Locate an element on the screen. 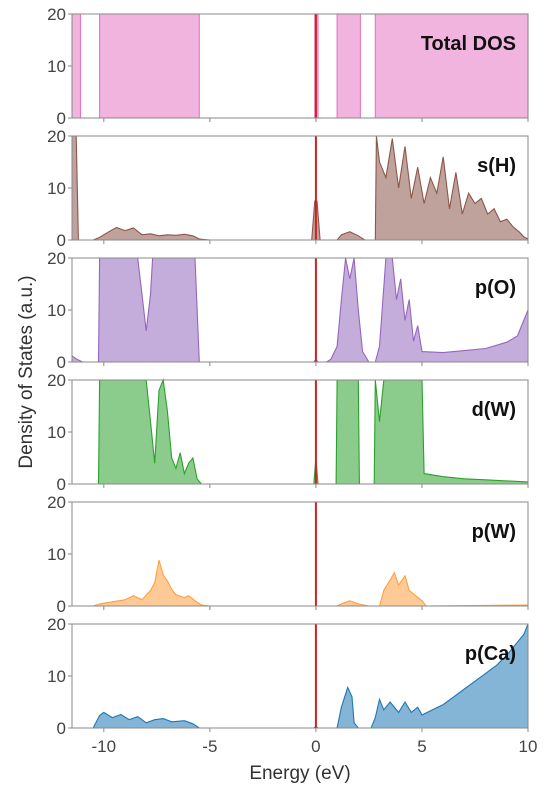 The height and width of the screenshot is (792, 550). panel-label-p-o: p(O) is located at coordinates (495, 288).